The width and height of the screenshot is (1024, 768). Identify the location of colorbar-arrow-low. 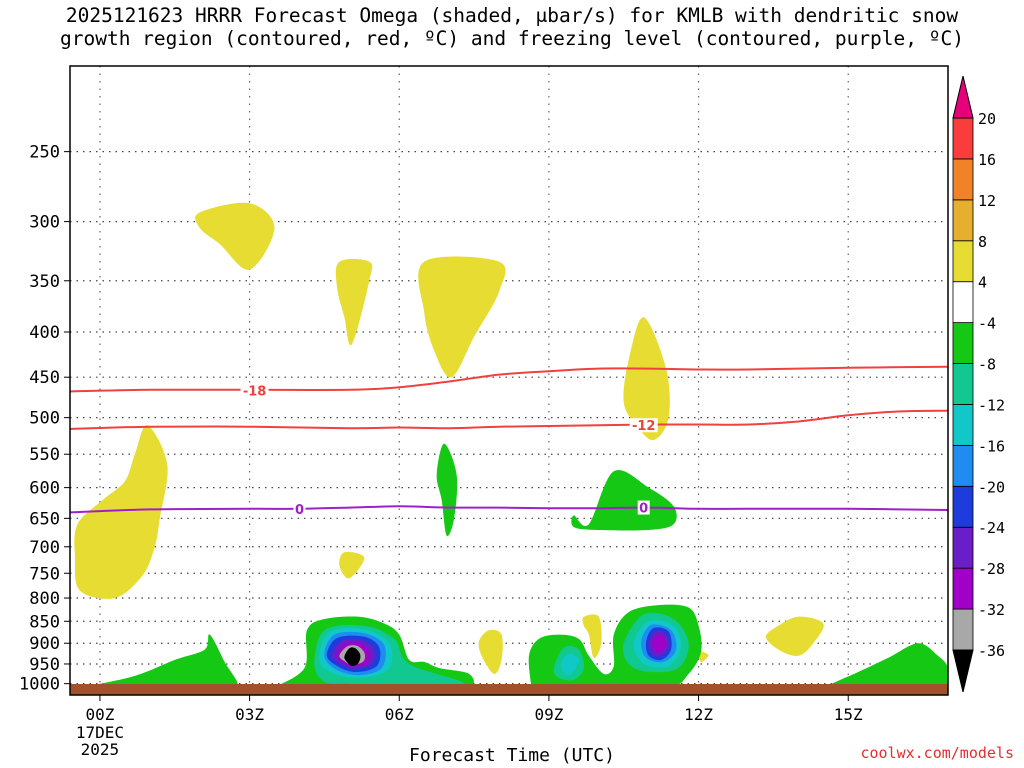
(963, 671).